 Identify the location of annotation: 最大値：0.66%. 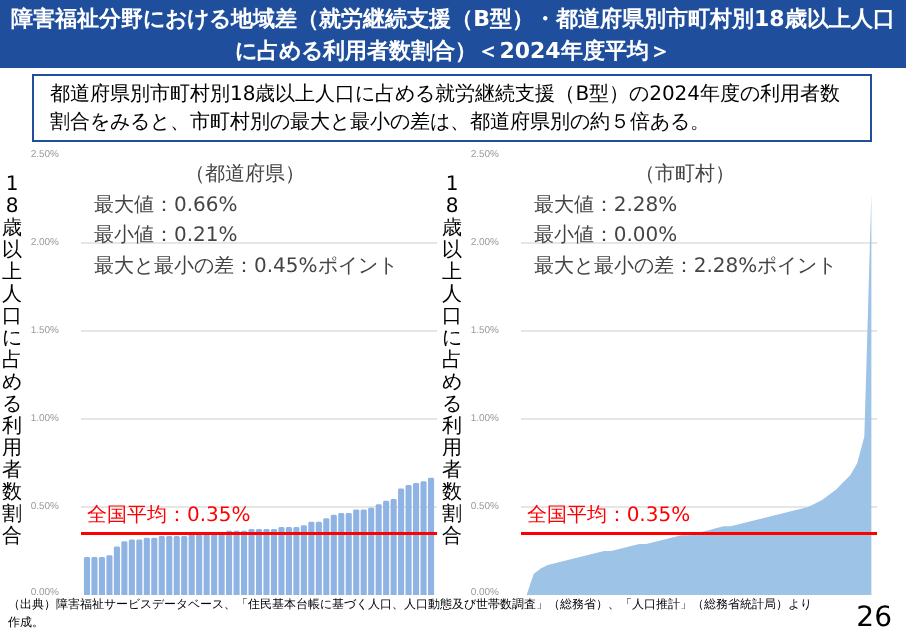
(166, 204).